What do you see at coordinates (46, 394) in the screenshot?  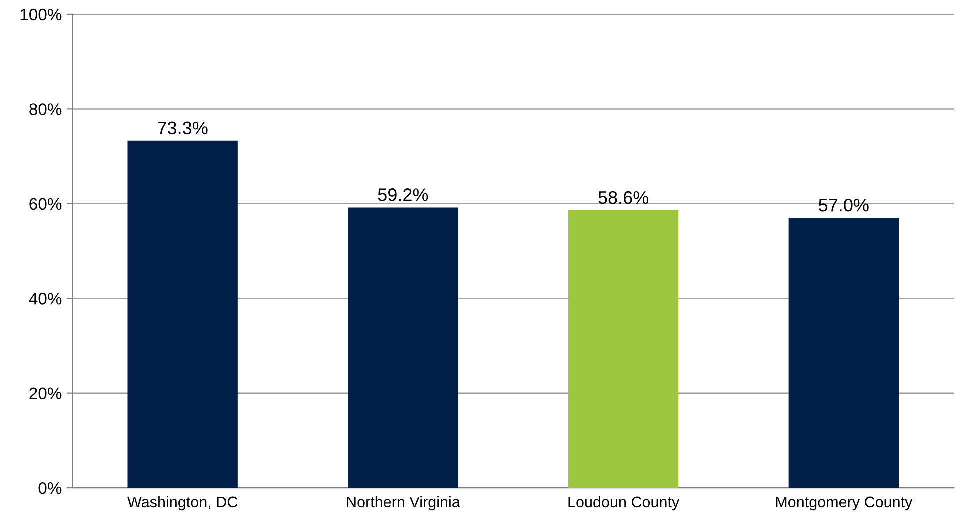 I see `y-tick-label: 20%` at bounding box center [46, 394].